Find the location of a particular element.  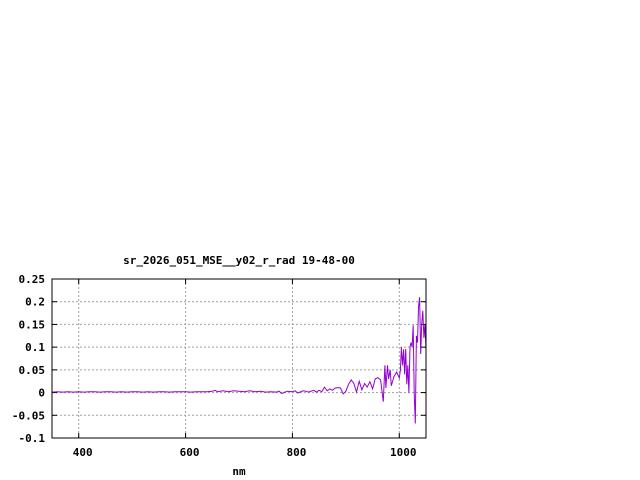

y-tick-label: 0.15 is located at coordinates (32, 324).